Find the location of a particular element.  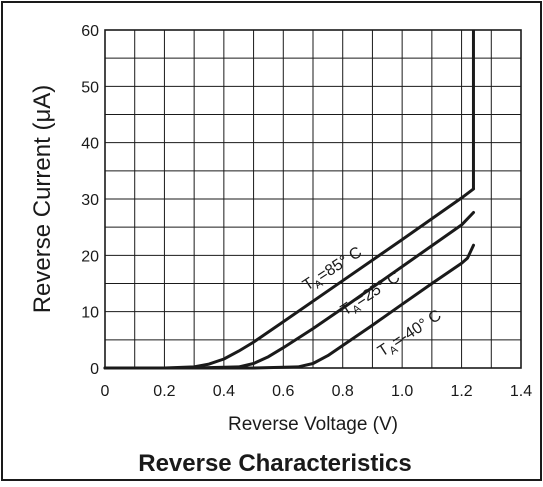

x-tick-label: 1.2 is located at coordinates (461, 391).